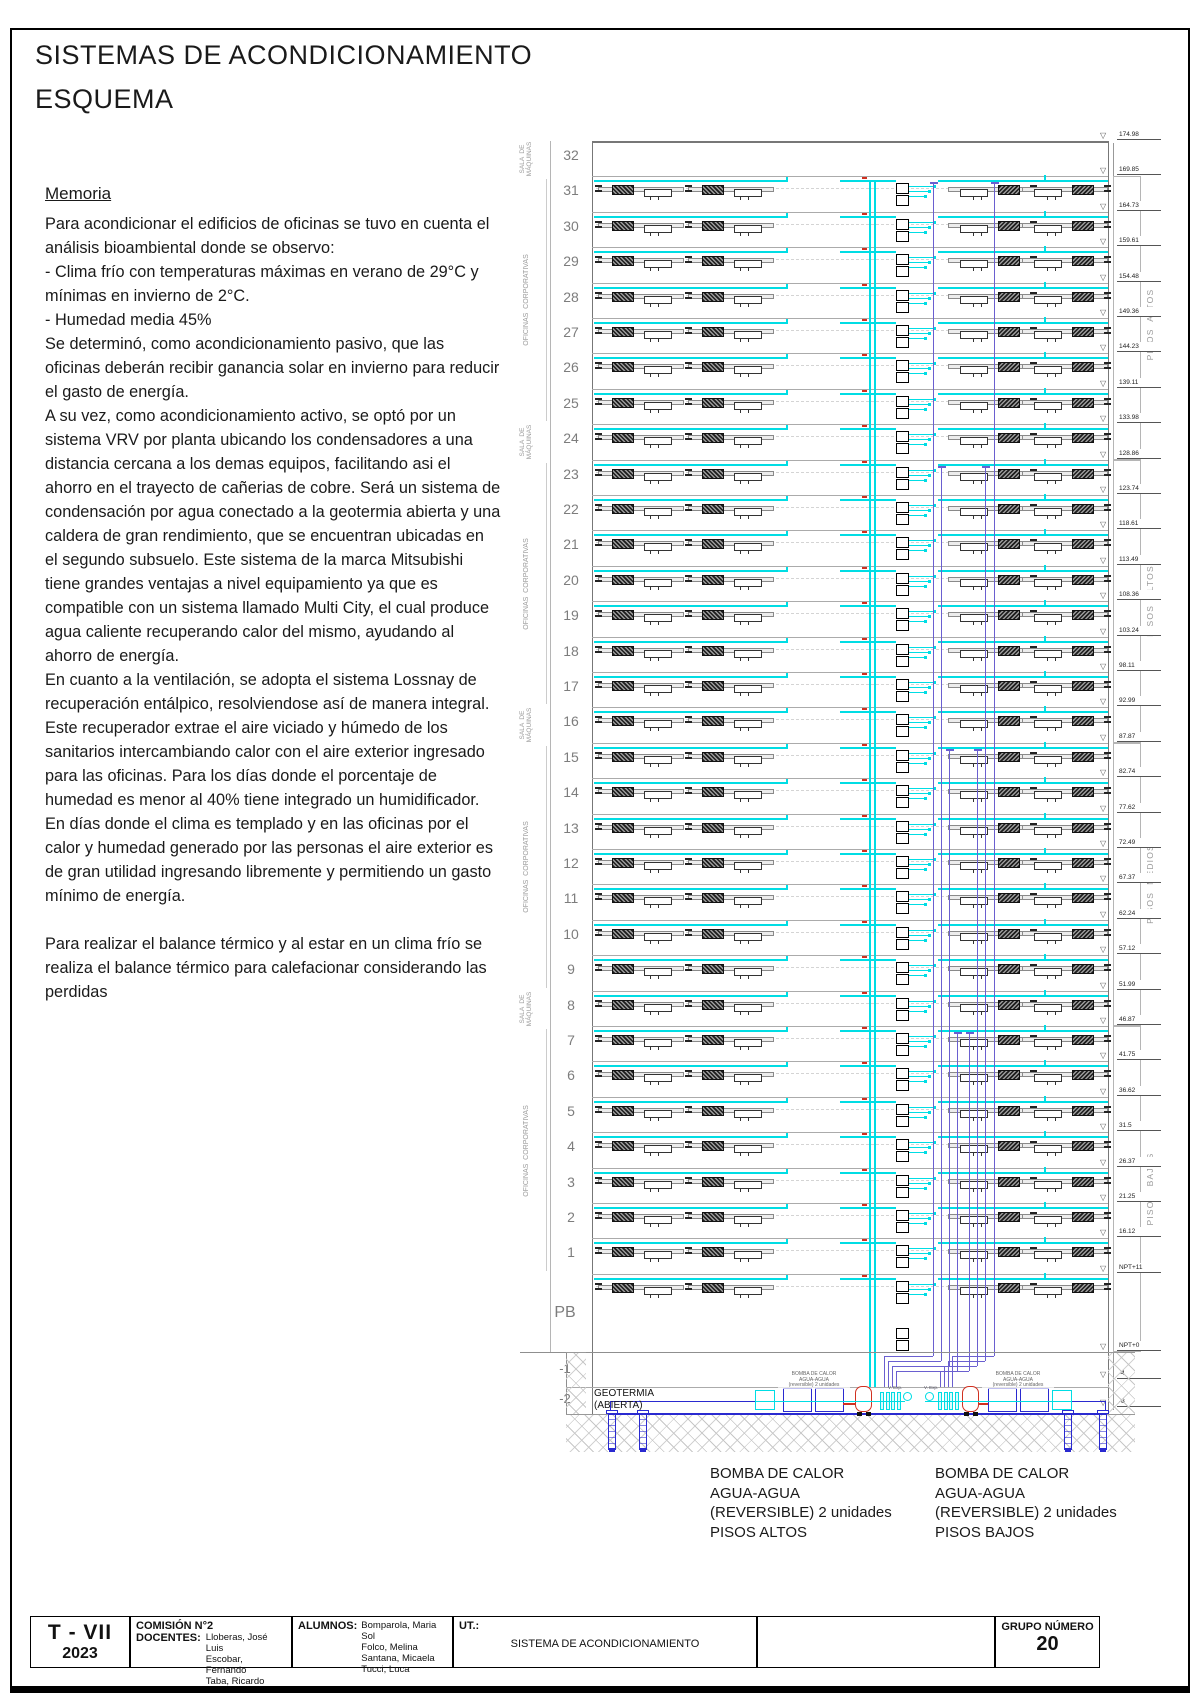 The image size is (1200, 1697). Describe the element at coordinates (612, 1432) in the screenshot. I see `geothermal-well` at that location.